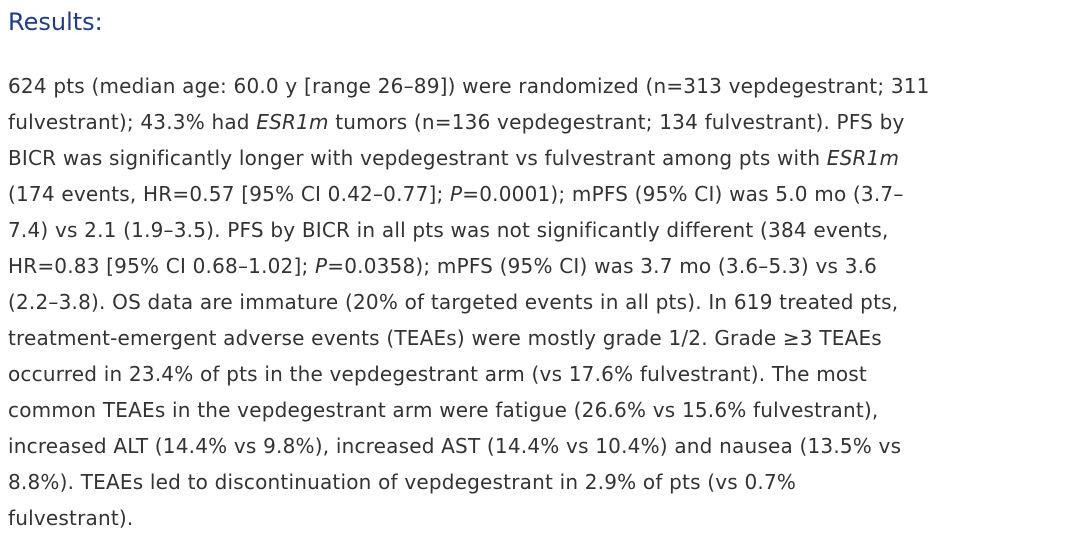 The width and height of the screenshot is (1080, 545). I want to click on text-run: fulvestrant); 43.3% had, so click(132, 122).